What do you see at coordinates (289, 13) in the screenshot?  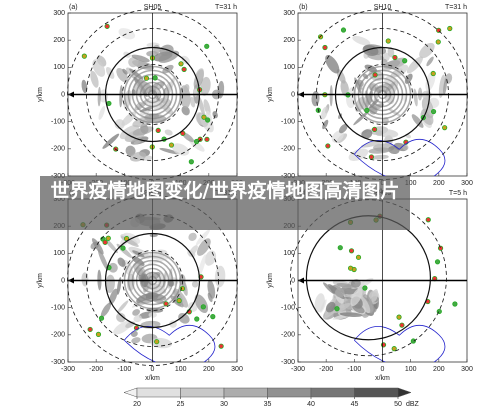 I see `y-tick-label: 300` at bounding box center [289, 13].